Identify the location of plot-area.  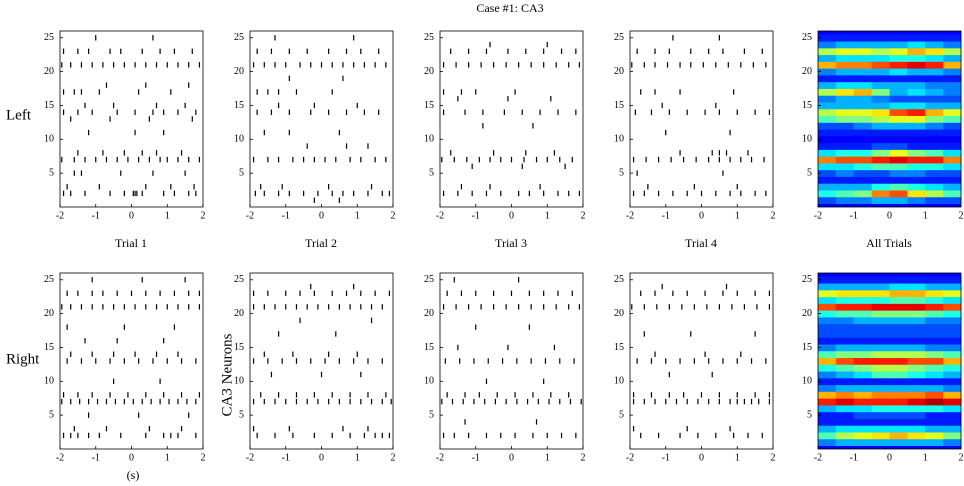
(321, 119).